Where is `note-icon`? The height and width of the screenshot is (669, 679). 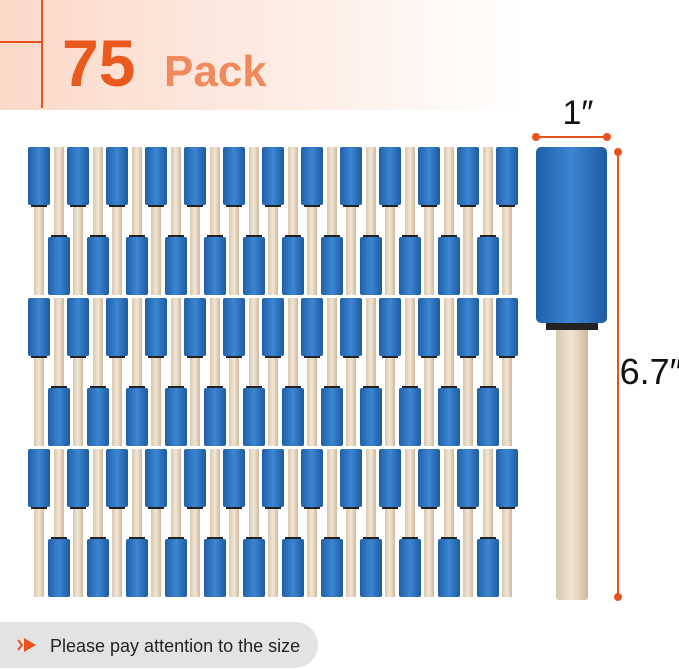
note-icon is located at coordinates (20, 645).